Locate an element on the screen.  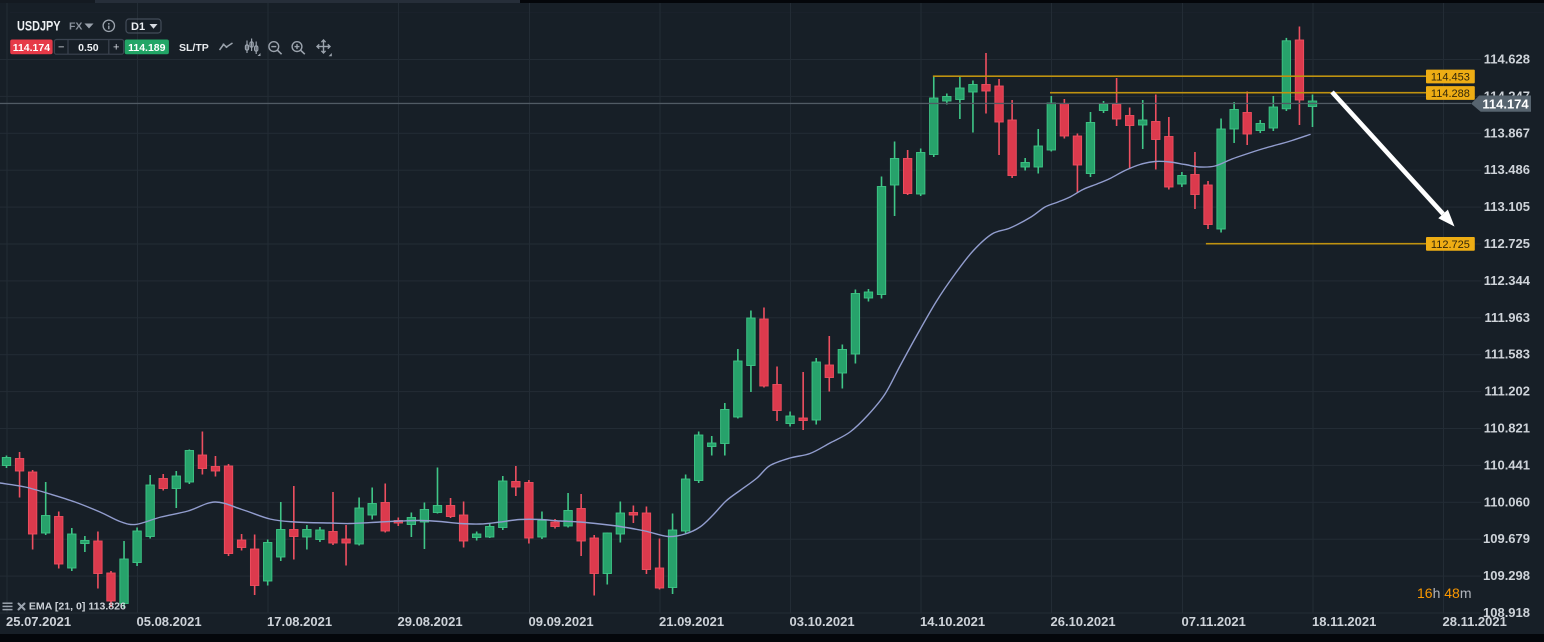
svg-text: 114.453 is located at coordinates (1450, 77).